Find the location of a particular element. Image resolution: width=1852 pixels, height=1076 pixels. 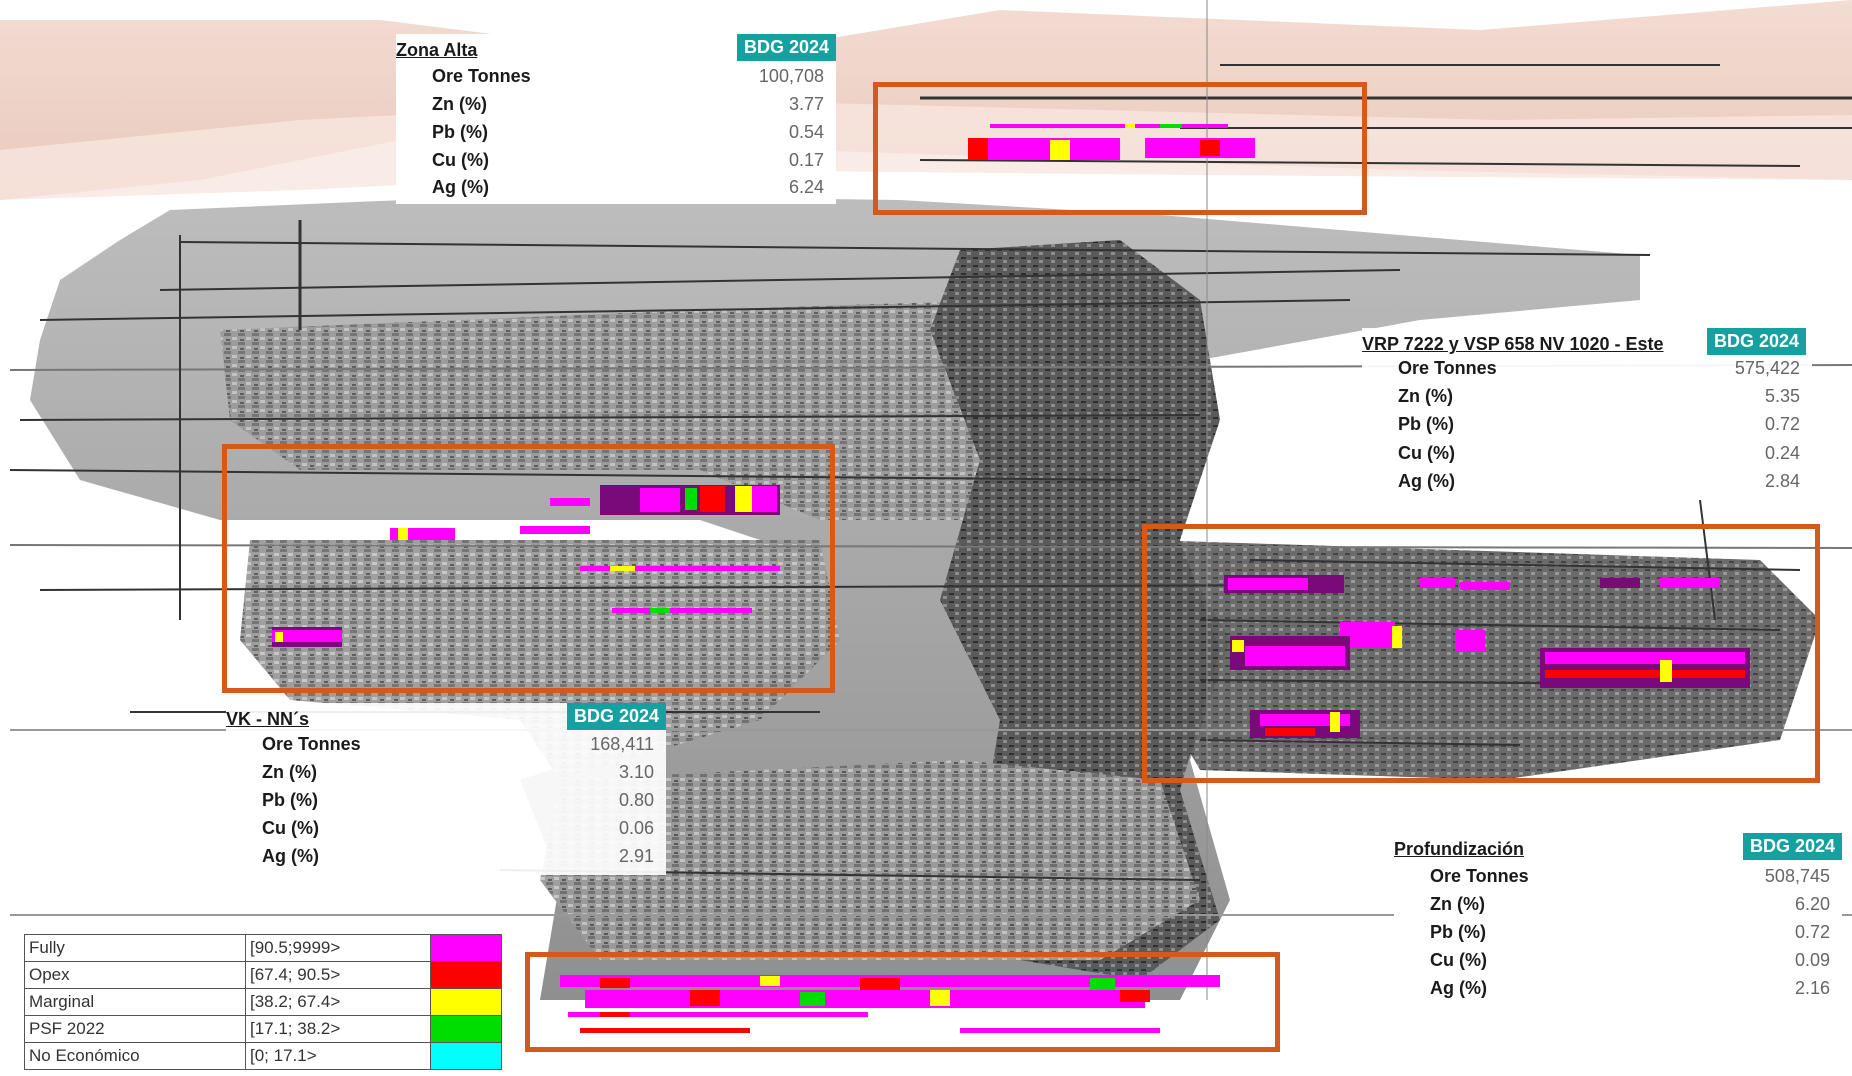

stat-row: Cu (%) 0.24 is located at coordinates (1587, 457).